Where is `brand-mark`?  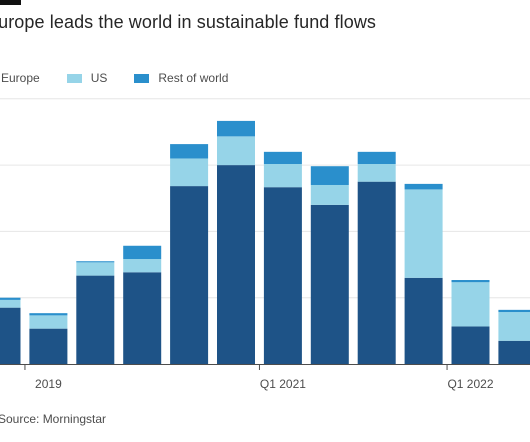 brand-mark is located at coordinates (10, 2).